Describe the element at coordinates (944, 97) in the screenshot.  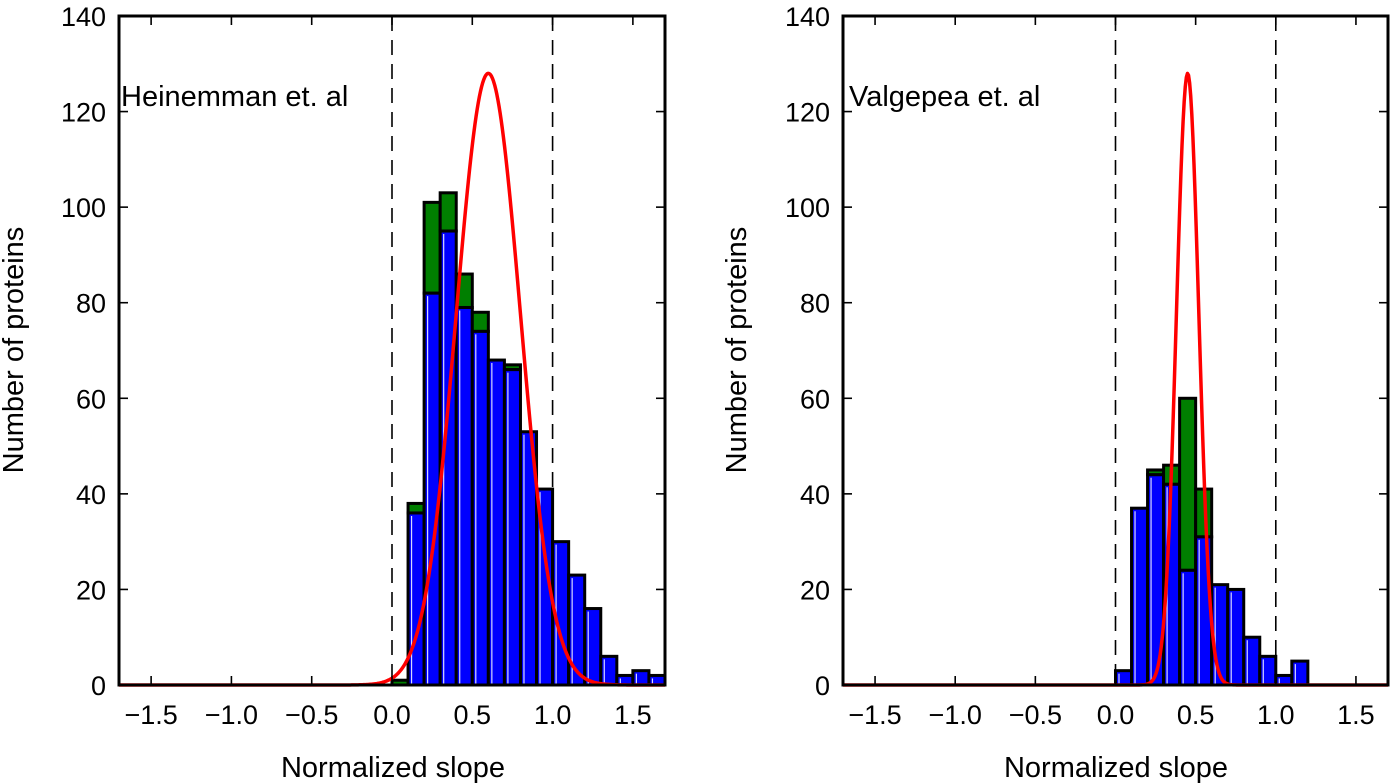
I see `panel-annotation: Valgepea et. al` at that location.